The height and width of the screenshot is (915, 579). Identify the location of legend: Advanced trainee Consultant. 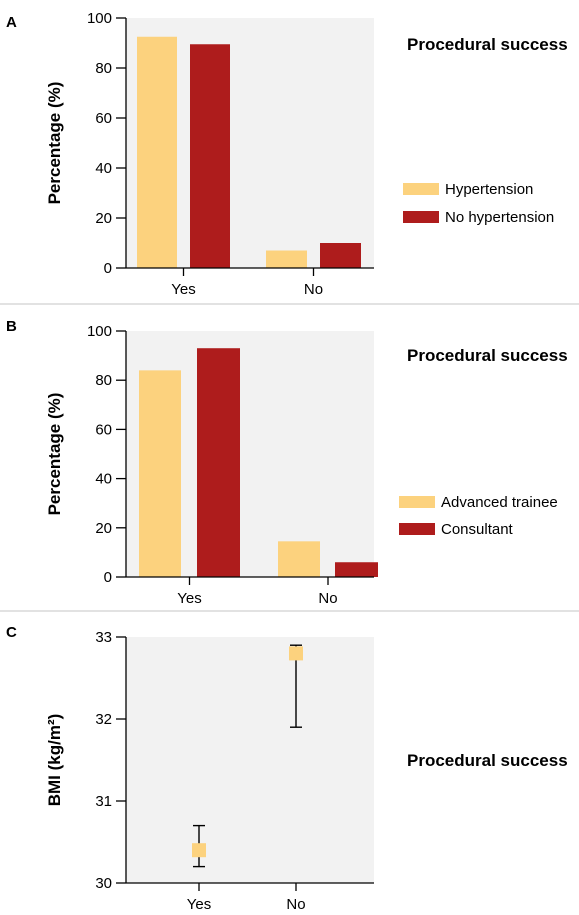
(478, 516).